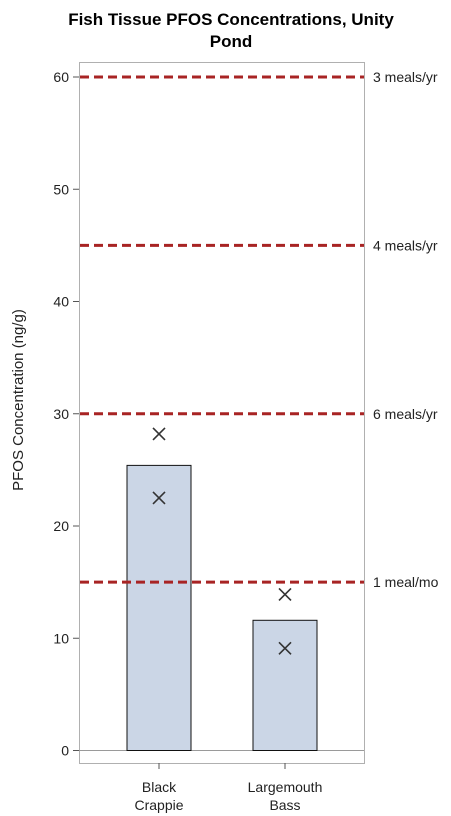 The height and width of the screenshot is (816, 451). Describe the element at coordinates (18, 400) in the screenshot. I see `y-axis-title: PFOS Concentration (ng/g)` at that location.